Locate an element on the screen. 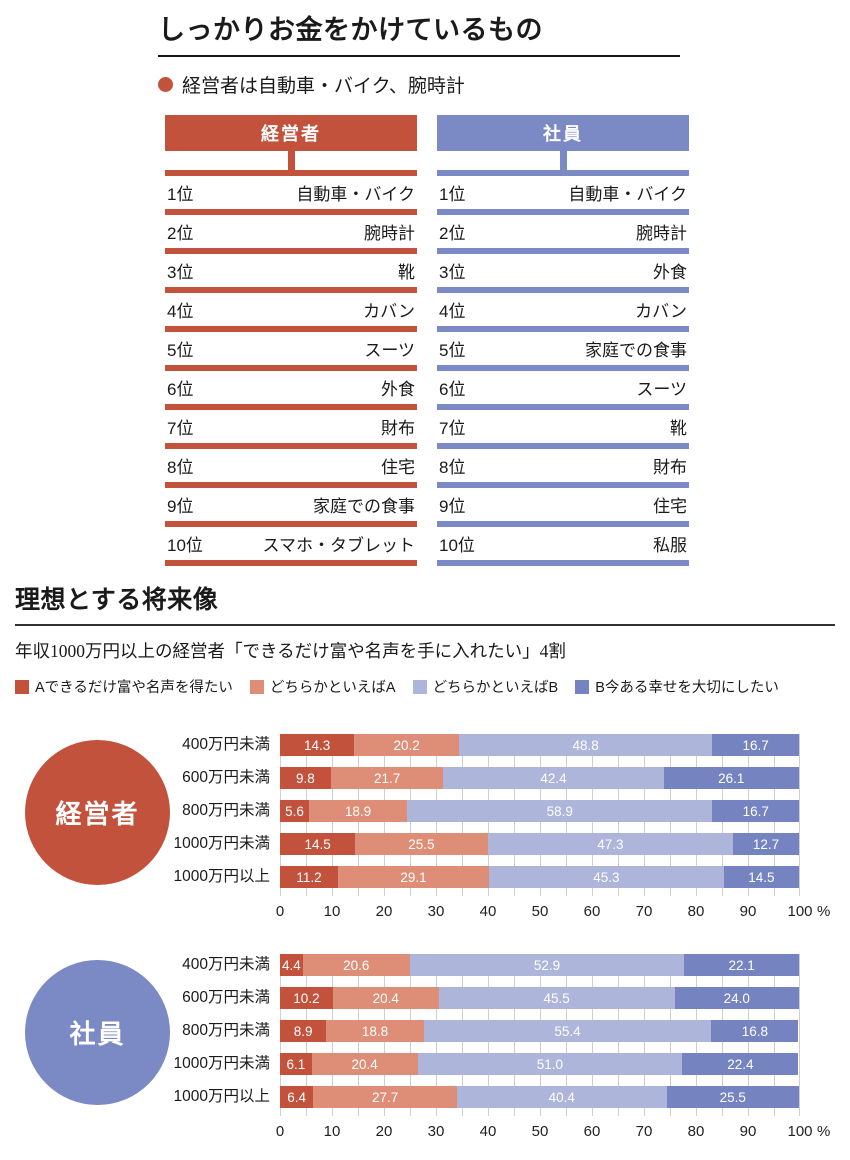 The image size is (850, 1160). table-row: 6位 外食 is located at coordinates (291, 384).